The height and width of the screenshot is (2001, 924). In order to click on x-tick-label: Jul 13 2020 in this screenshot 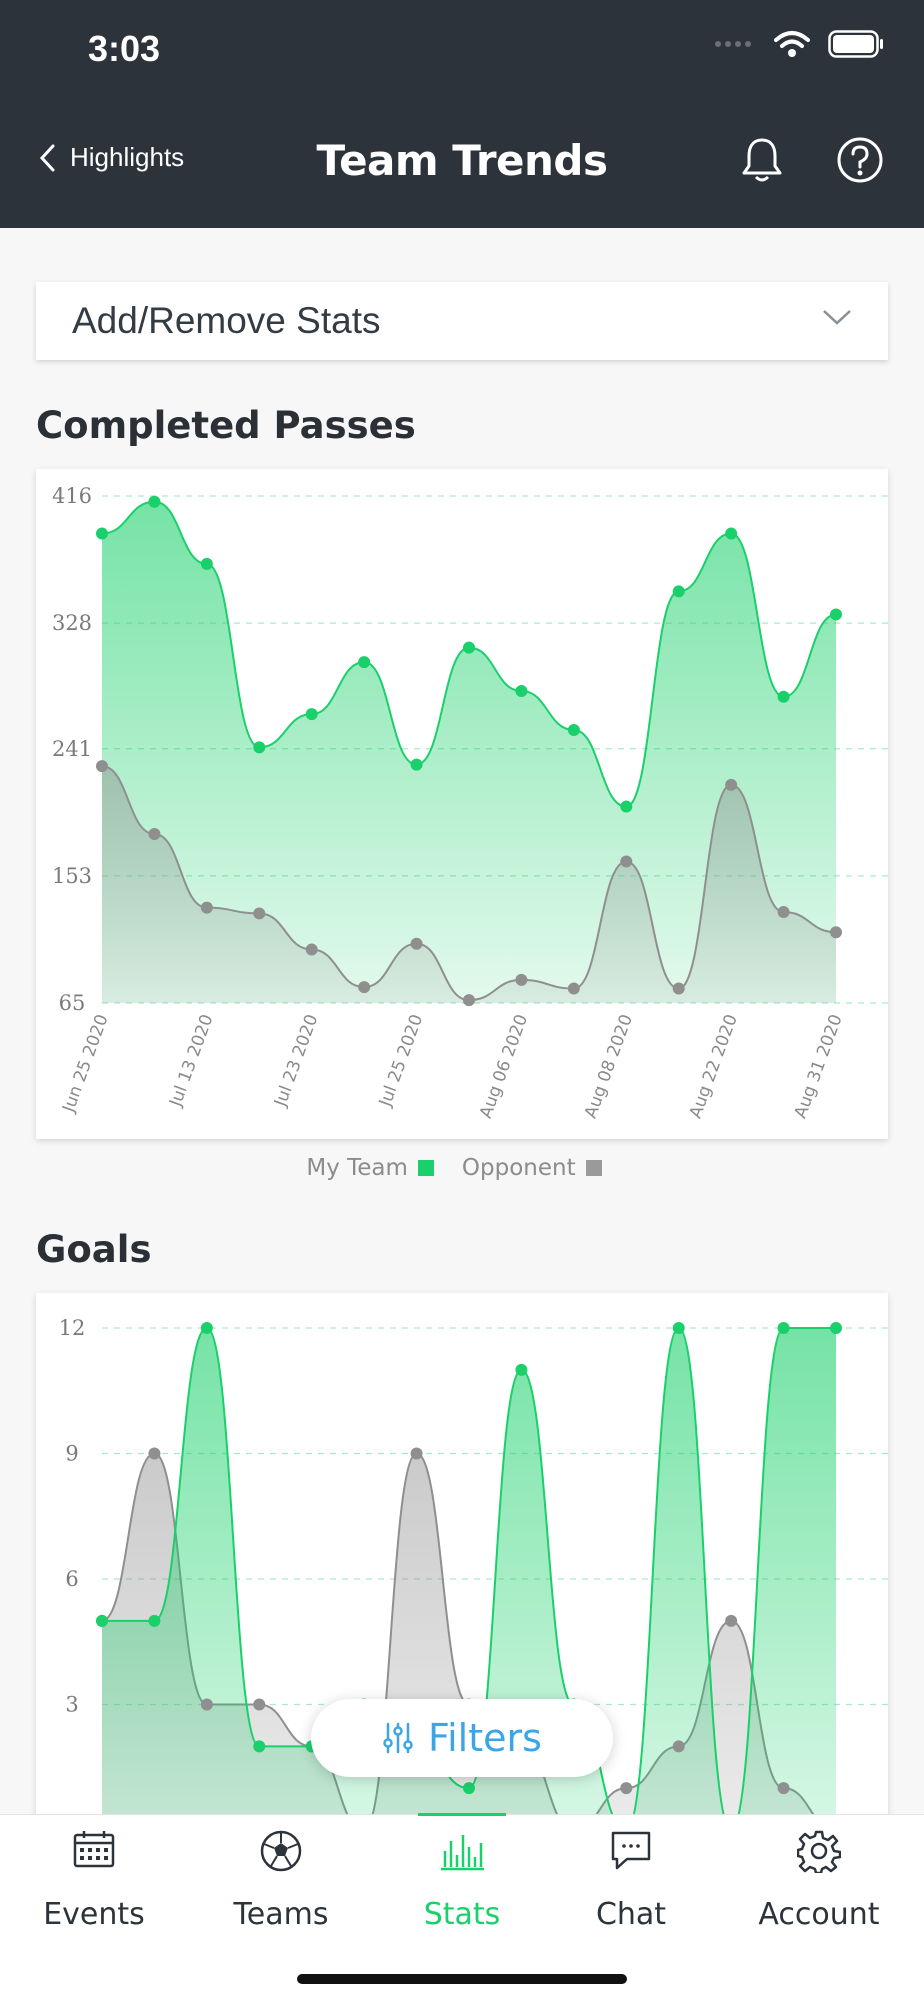, I will do `click(192, 1061)`.